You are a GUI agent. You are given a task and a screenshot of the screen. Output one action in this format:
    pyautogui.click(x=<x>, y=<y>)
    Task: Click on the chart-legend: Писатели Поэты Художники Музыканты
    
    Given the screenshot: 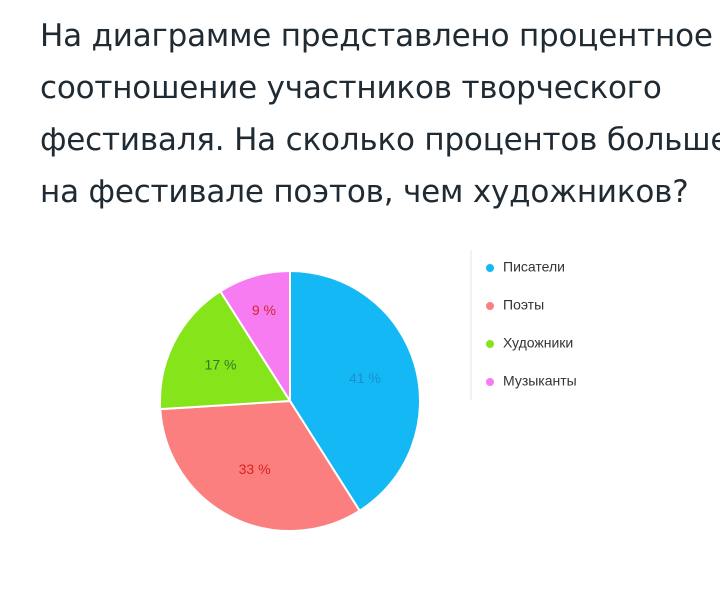 What is the action you would take?
    pyautogui.click(x=531, y=324)
    